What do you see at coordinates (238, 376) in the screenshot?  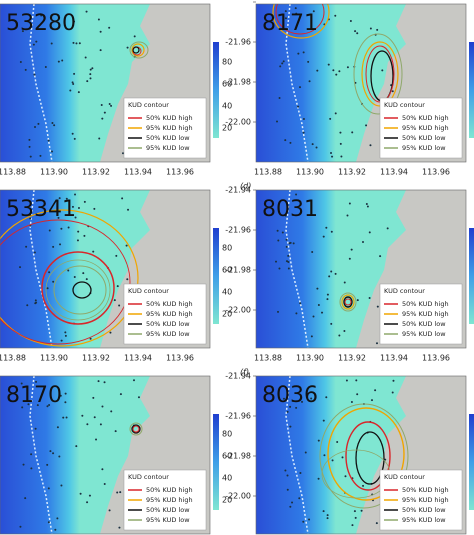 I see `y-tick-label: -21.94` at bounding box center [238, 376].